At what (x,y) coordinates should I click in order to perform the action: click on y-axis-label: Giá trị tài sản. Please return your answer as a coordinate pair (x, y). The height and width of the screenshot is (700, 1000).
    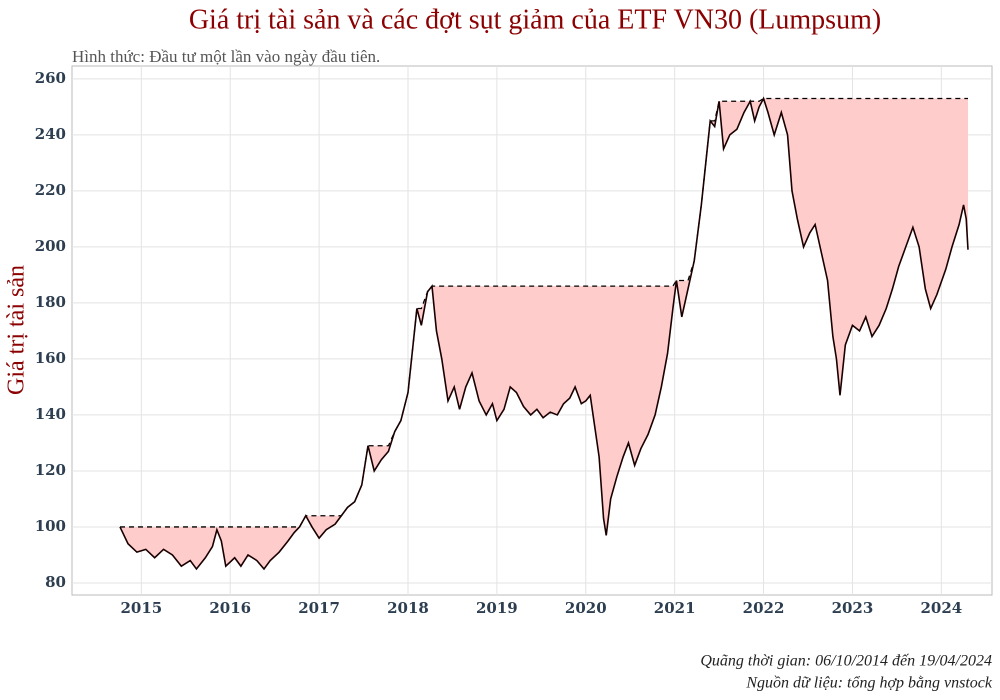
    Looking at the image, I should click on (17, 330).